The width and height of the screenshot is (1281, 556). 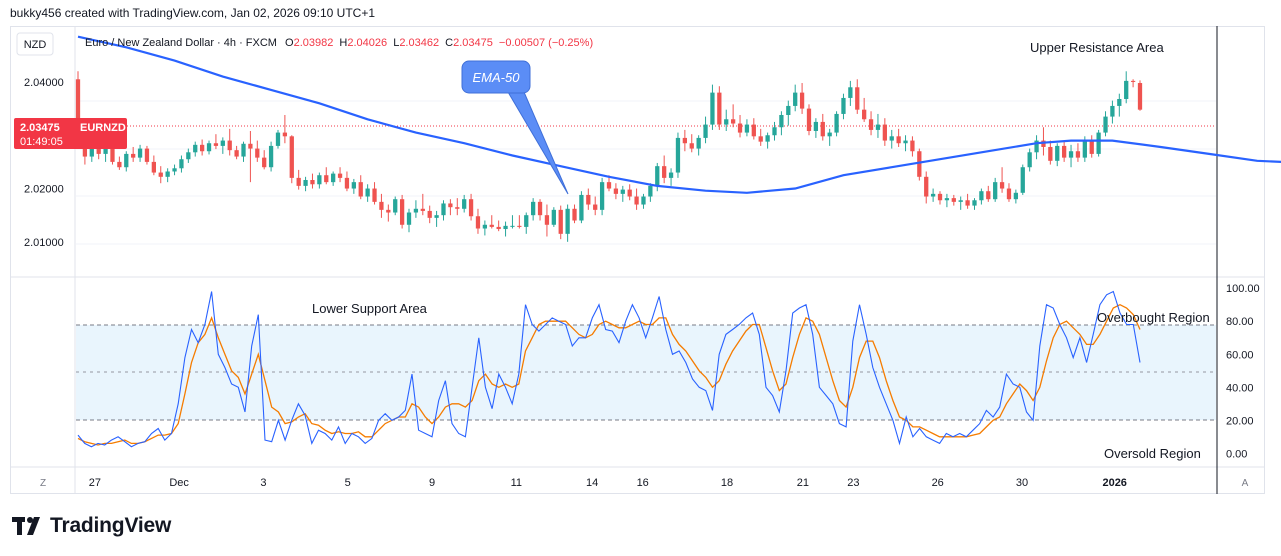 What do you see at coordinates (35, 44) in the screenshot?
I see `currency-badge-box` at bounding box center [35, 44].